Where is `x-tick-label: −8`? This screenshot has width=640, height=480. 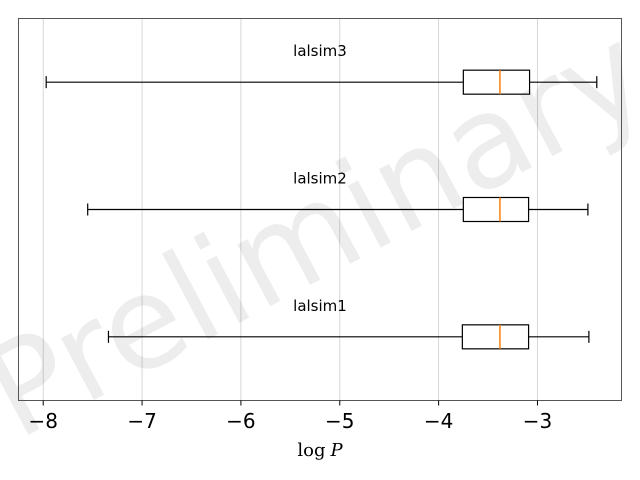
x-tick-label: −8 is located at coordinates (42, 421).